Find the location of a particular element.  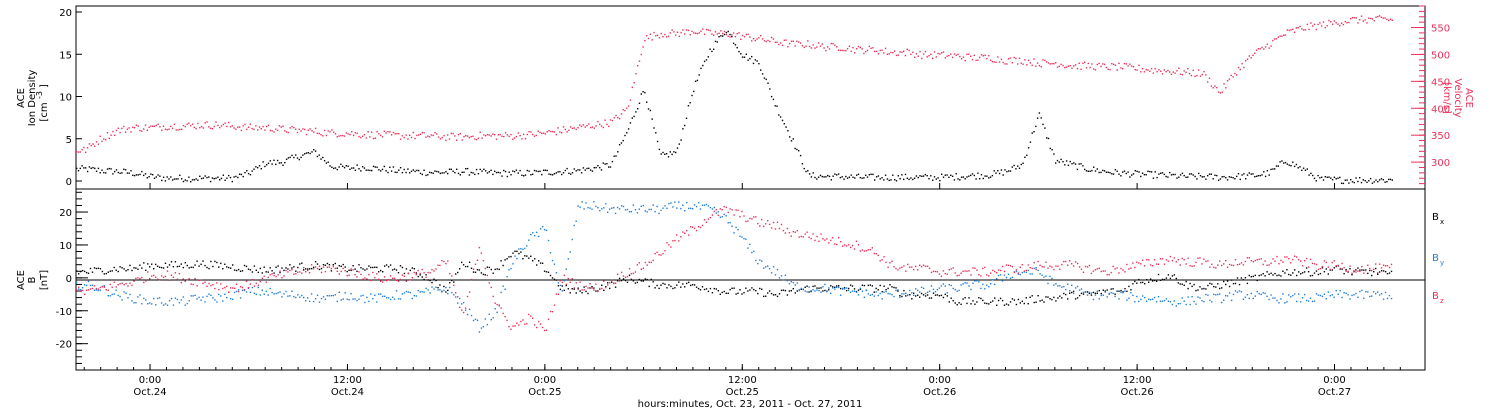

x-tick-time-3: 12:00 is located at coordinates (742, 380).